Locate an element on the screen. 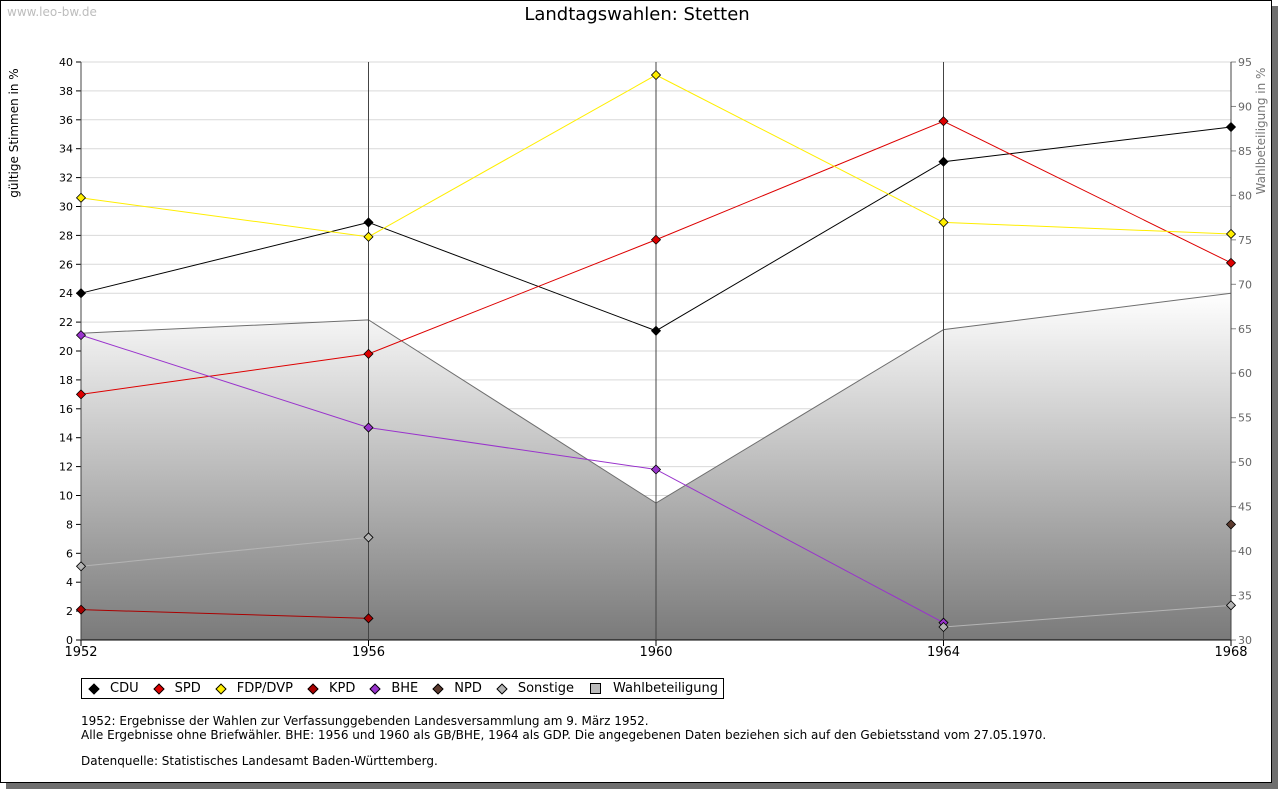  y2-tick-label: 60 is located at coordinates (1245, 373).